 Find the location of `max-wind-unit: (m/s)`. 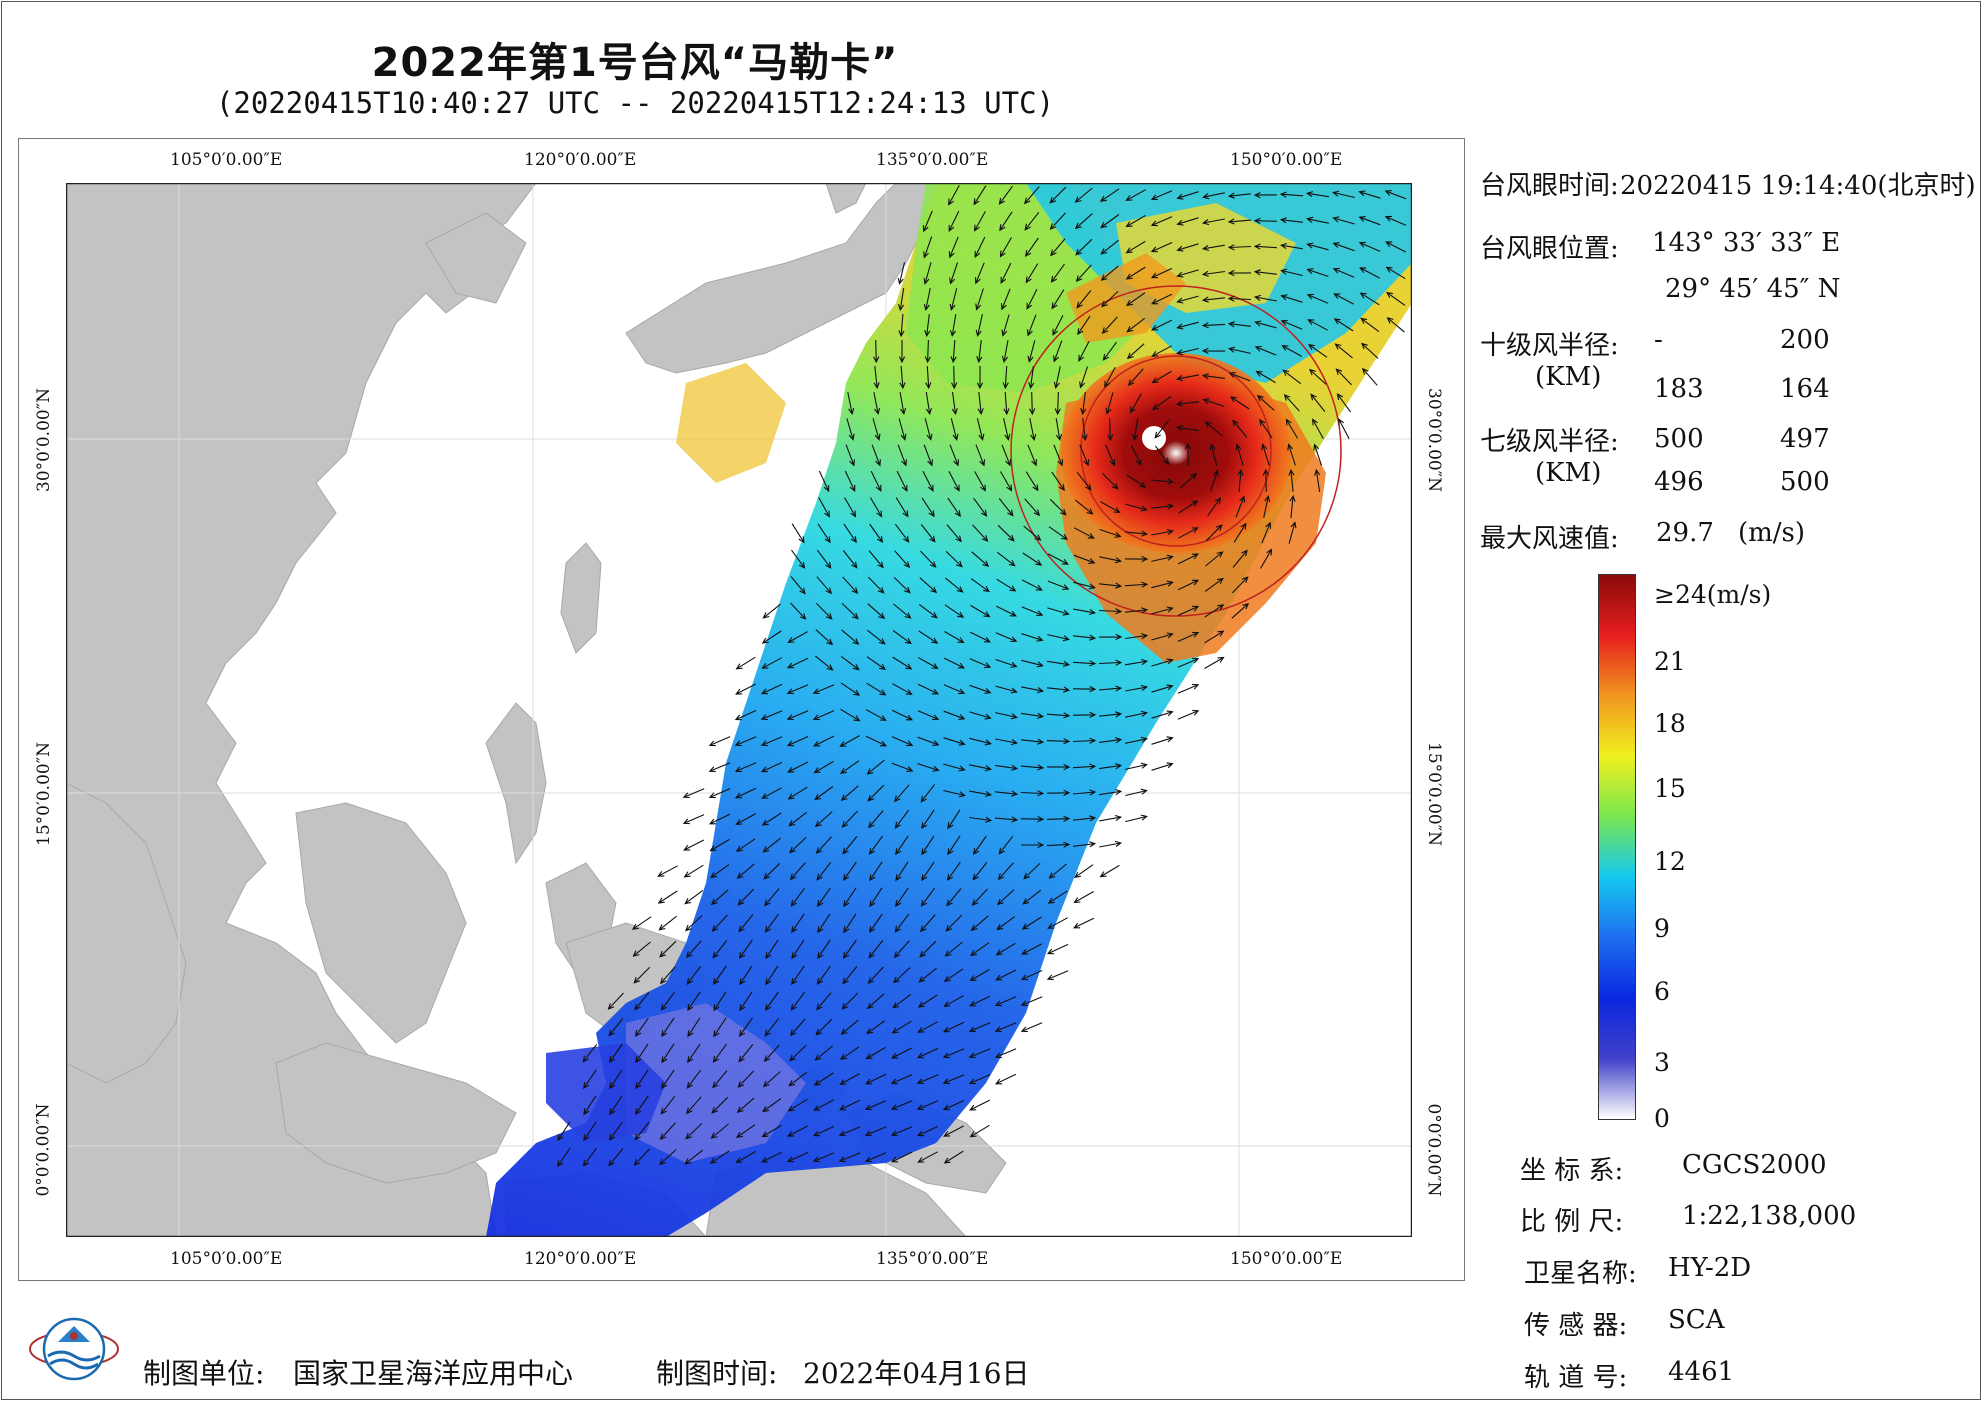

max-wind-unit: (m/s) is located at coordinates (1772, 533).